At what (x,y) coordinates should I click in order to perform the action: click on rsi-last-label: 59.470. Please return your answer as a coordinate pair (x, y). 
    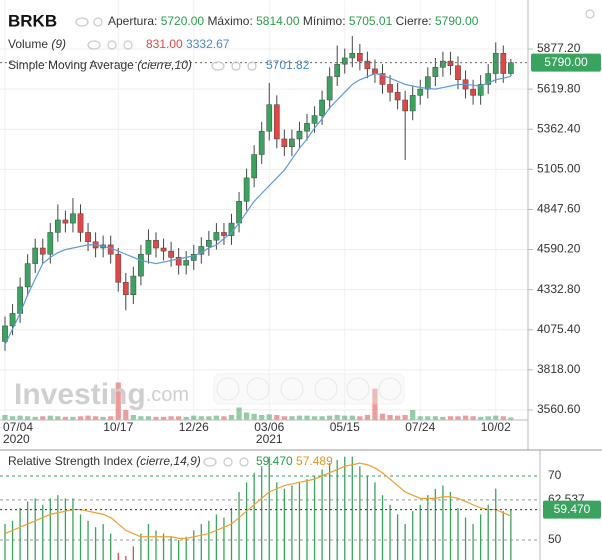
    Looking at the image, I should click on (572, 509).